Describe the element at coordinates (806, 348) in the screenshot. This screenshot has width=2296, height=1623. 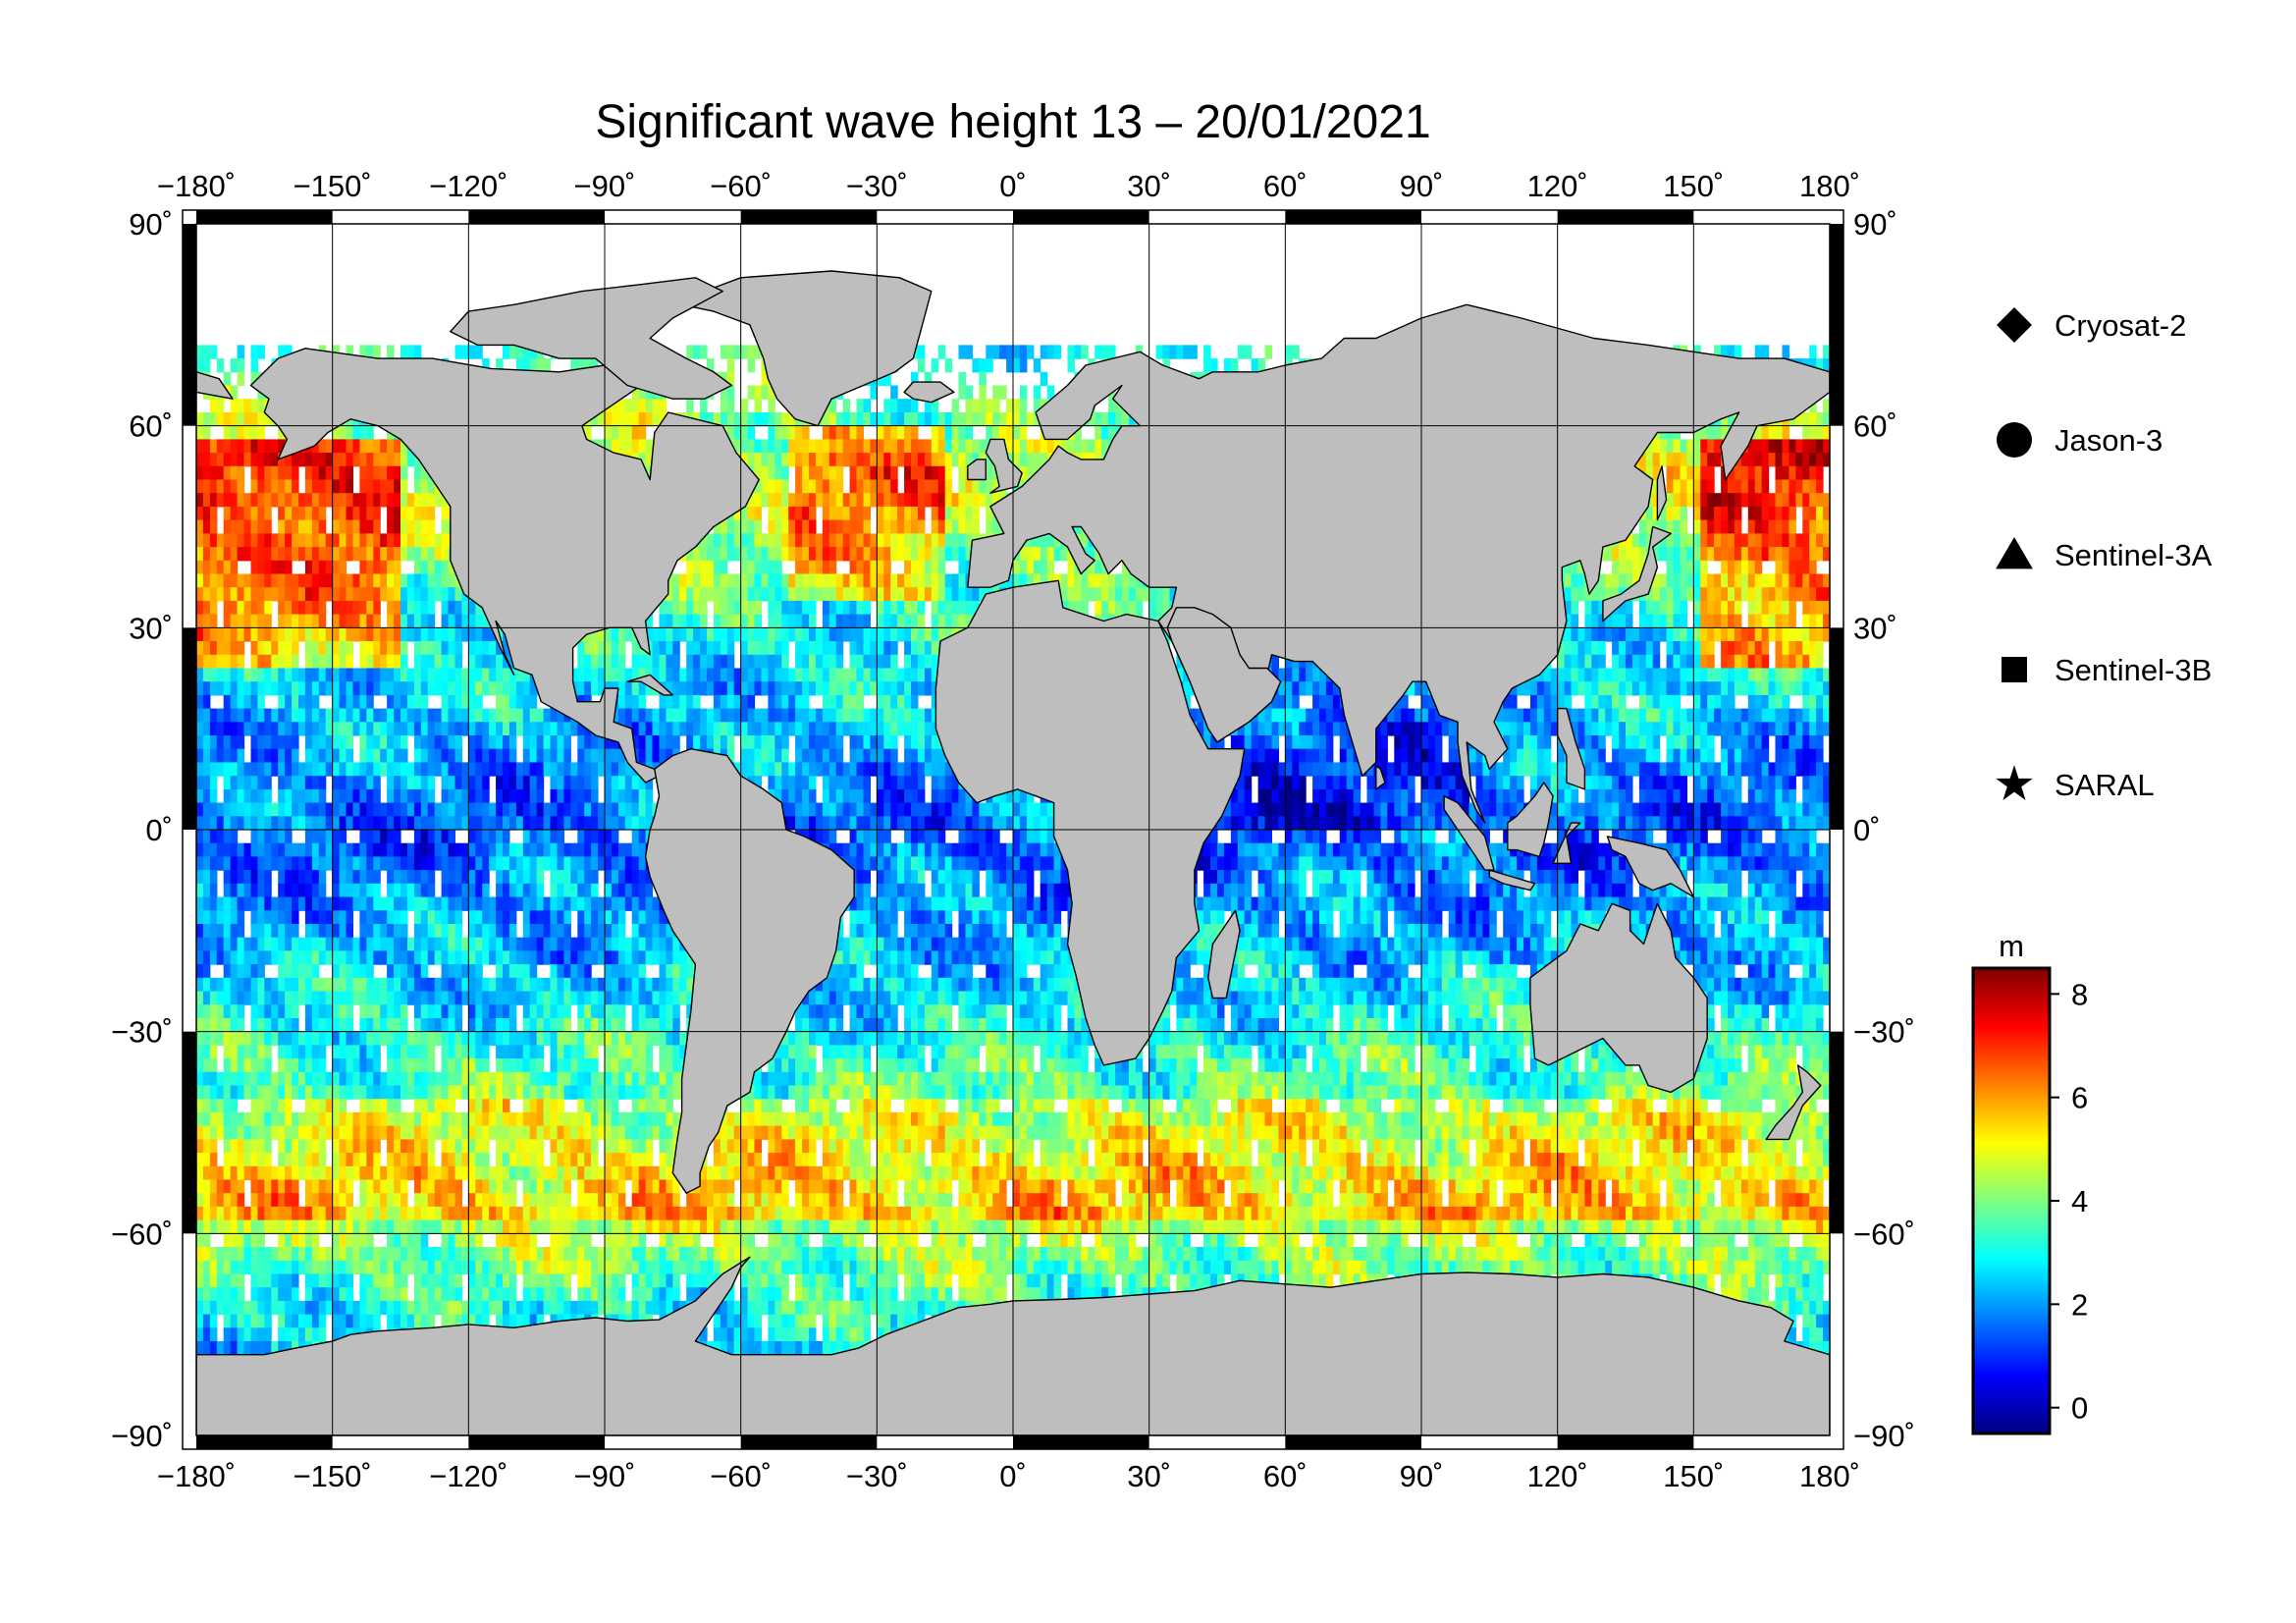
I see `land-greenland` at that location.